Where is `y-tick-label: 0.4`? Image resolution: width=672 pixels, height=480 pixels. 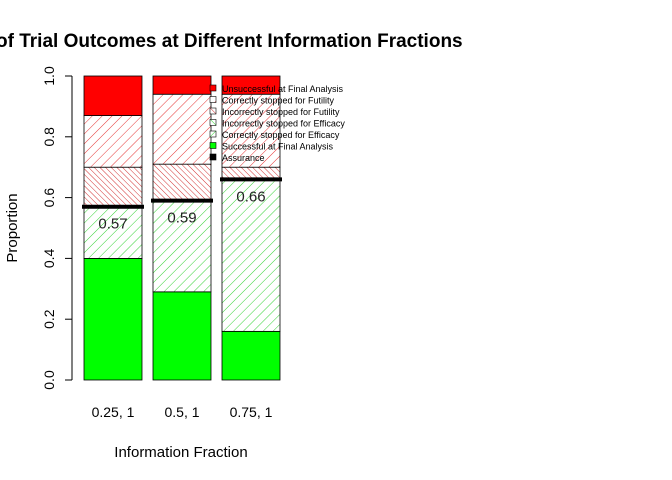
y-tick-label: 0.4 is located at coordinates (49, 258).